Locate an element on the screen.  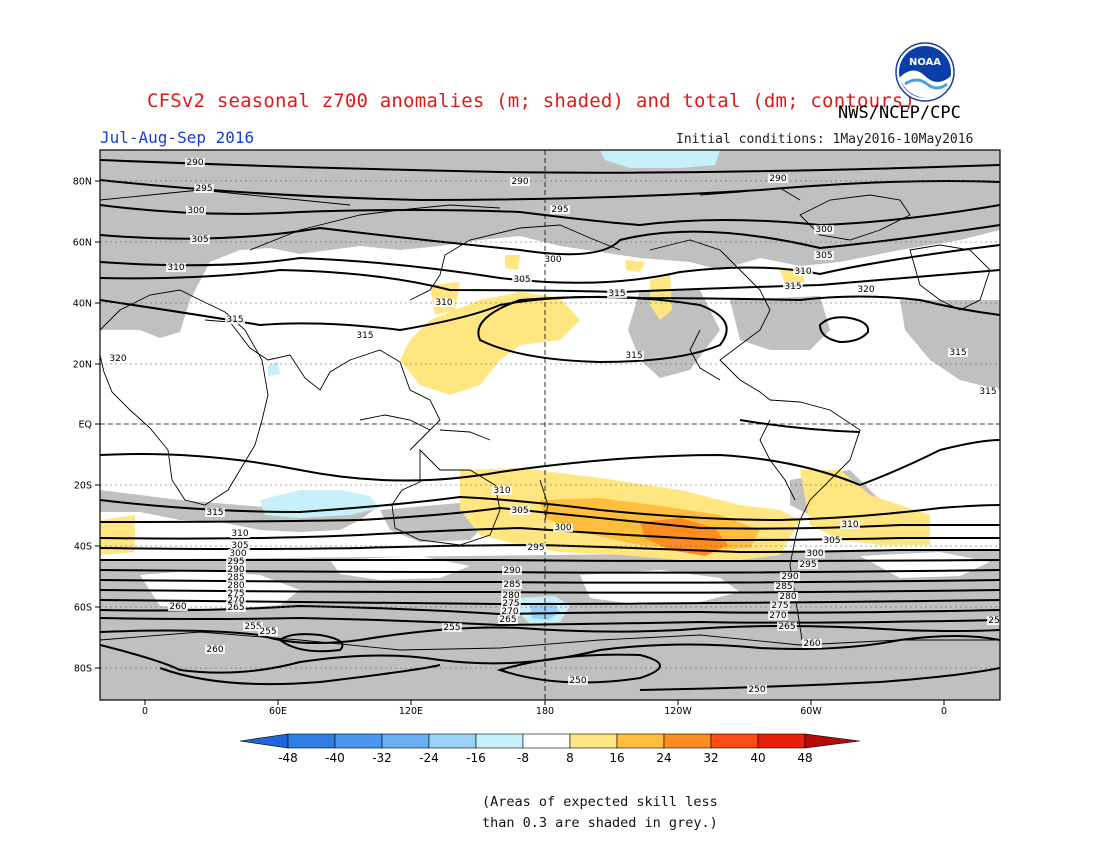
lon-tick-label: 120W is located at coordinates (678, 711).